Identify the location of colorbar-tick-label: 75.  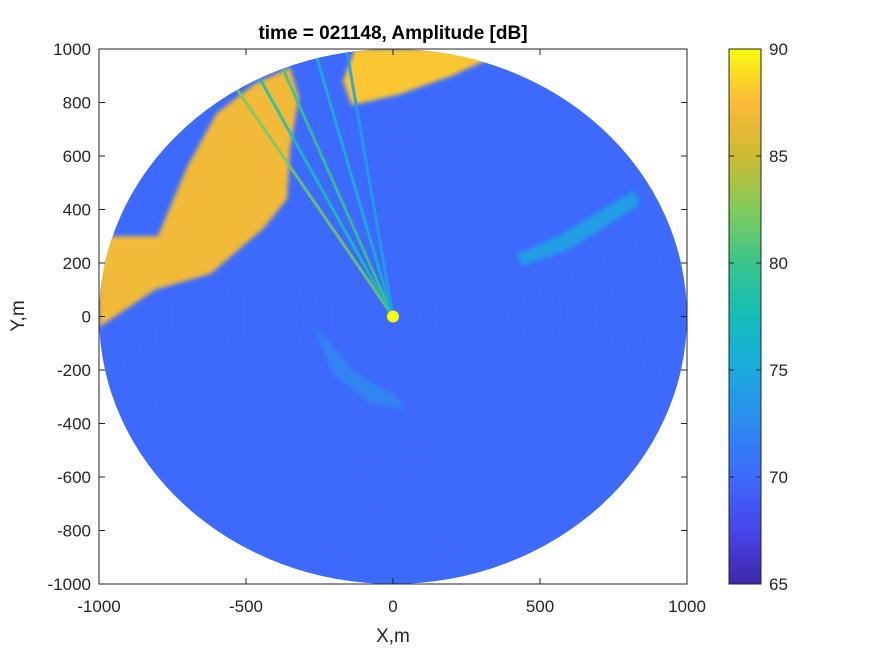
(778, 370).